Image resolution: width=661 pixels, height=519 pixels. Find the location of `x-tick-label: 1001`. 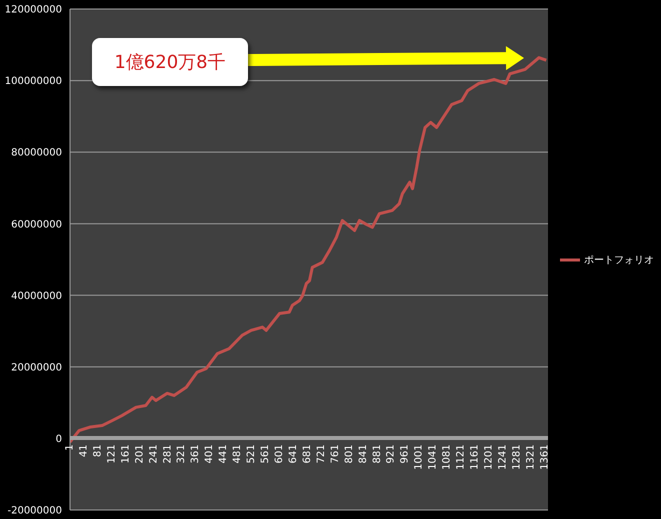

x-tick-label: 1001 is located at coordinates (419, 457).